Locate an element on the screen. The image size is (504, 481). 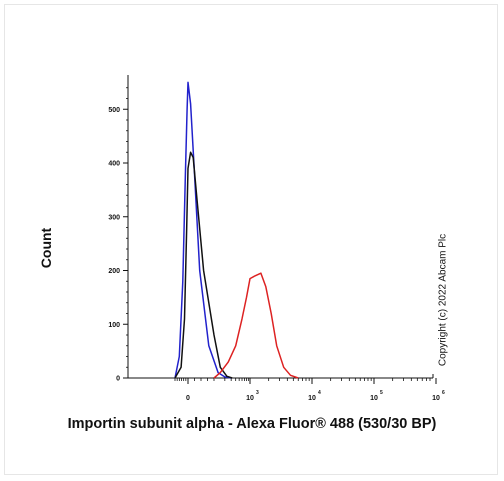
y-tick-label: 200 is located at coordinates (114, 271).